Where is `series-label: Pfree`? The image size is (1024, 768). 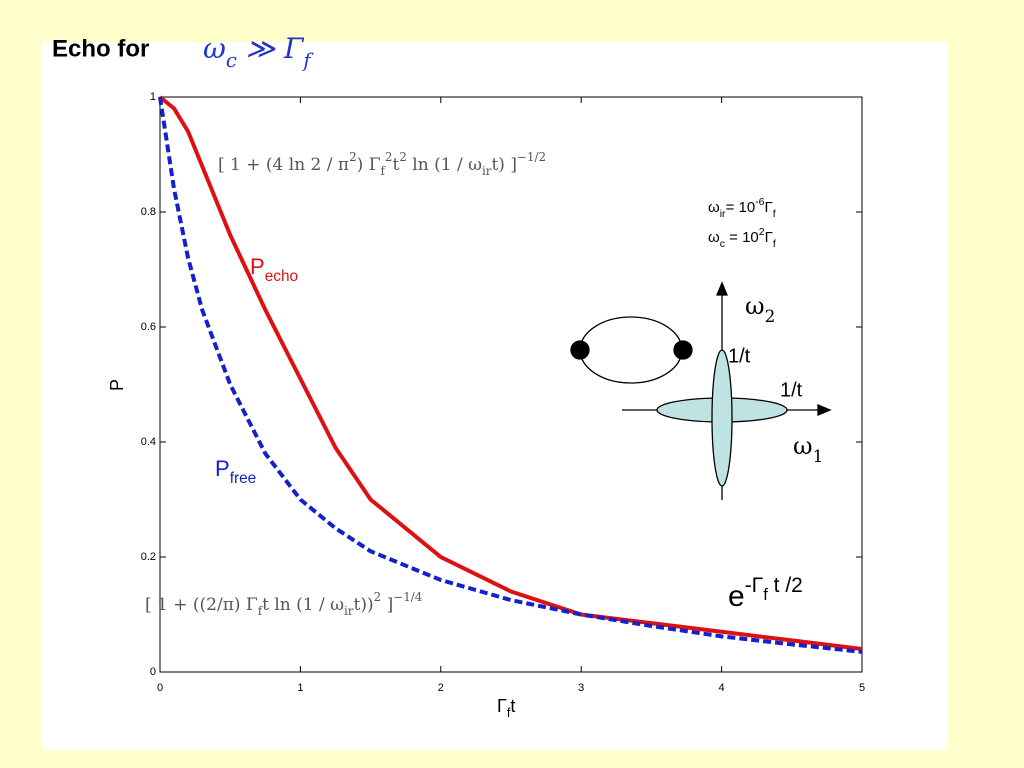
series-label: Pfree is located at coordinates (235, 471).